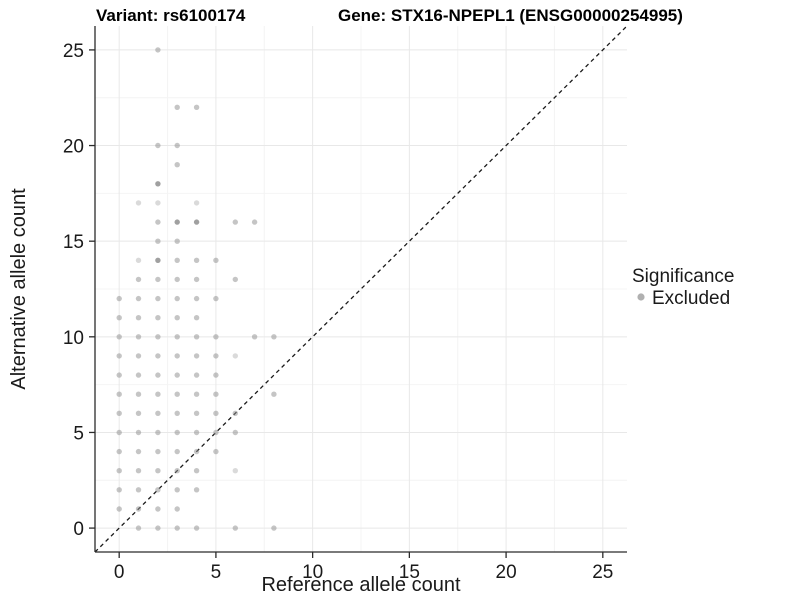 Image resolution: width=800 pixels, height=600 pixels. Describe the element at coordinates (409, 572) in the screenshot. I see `x-tick-label: 15` at that location.